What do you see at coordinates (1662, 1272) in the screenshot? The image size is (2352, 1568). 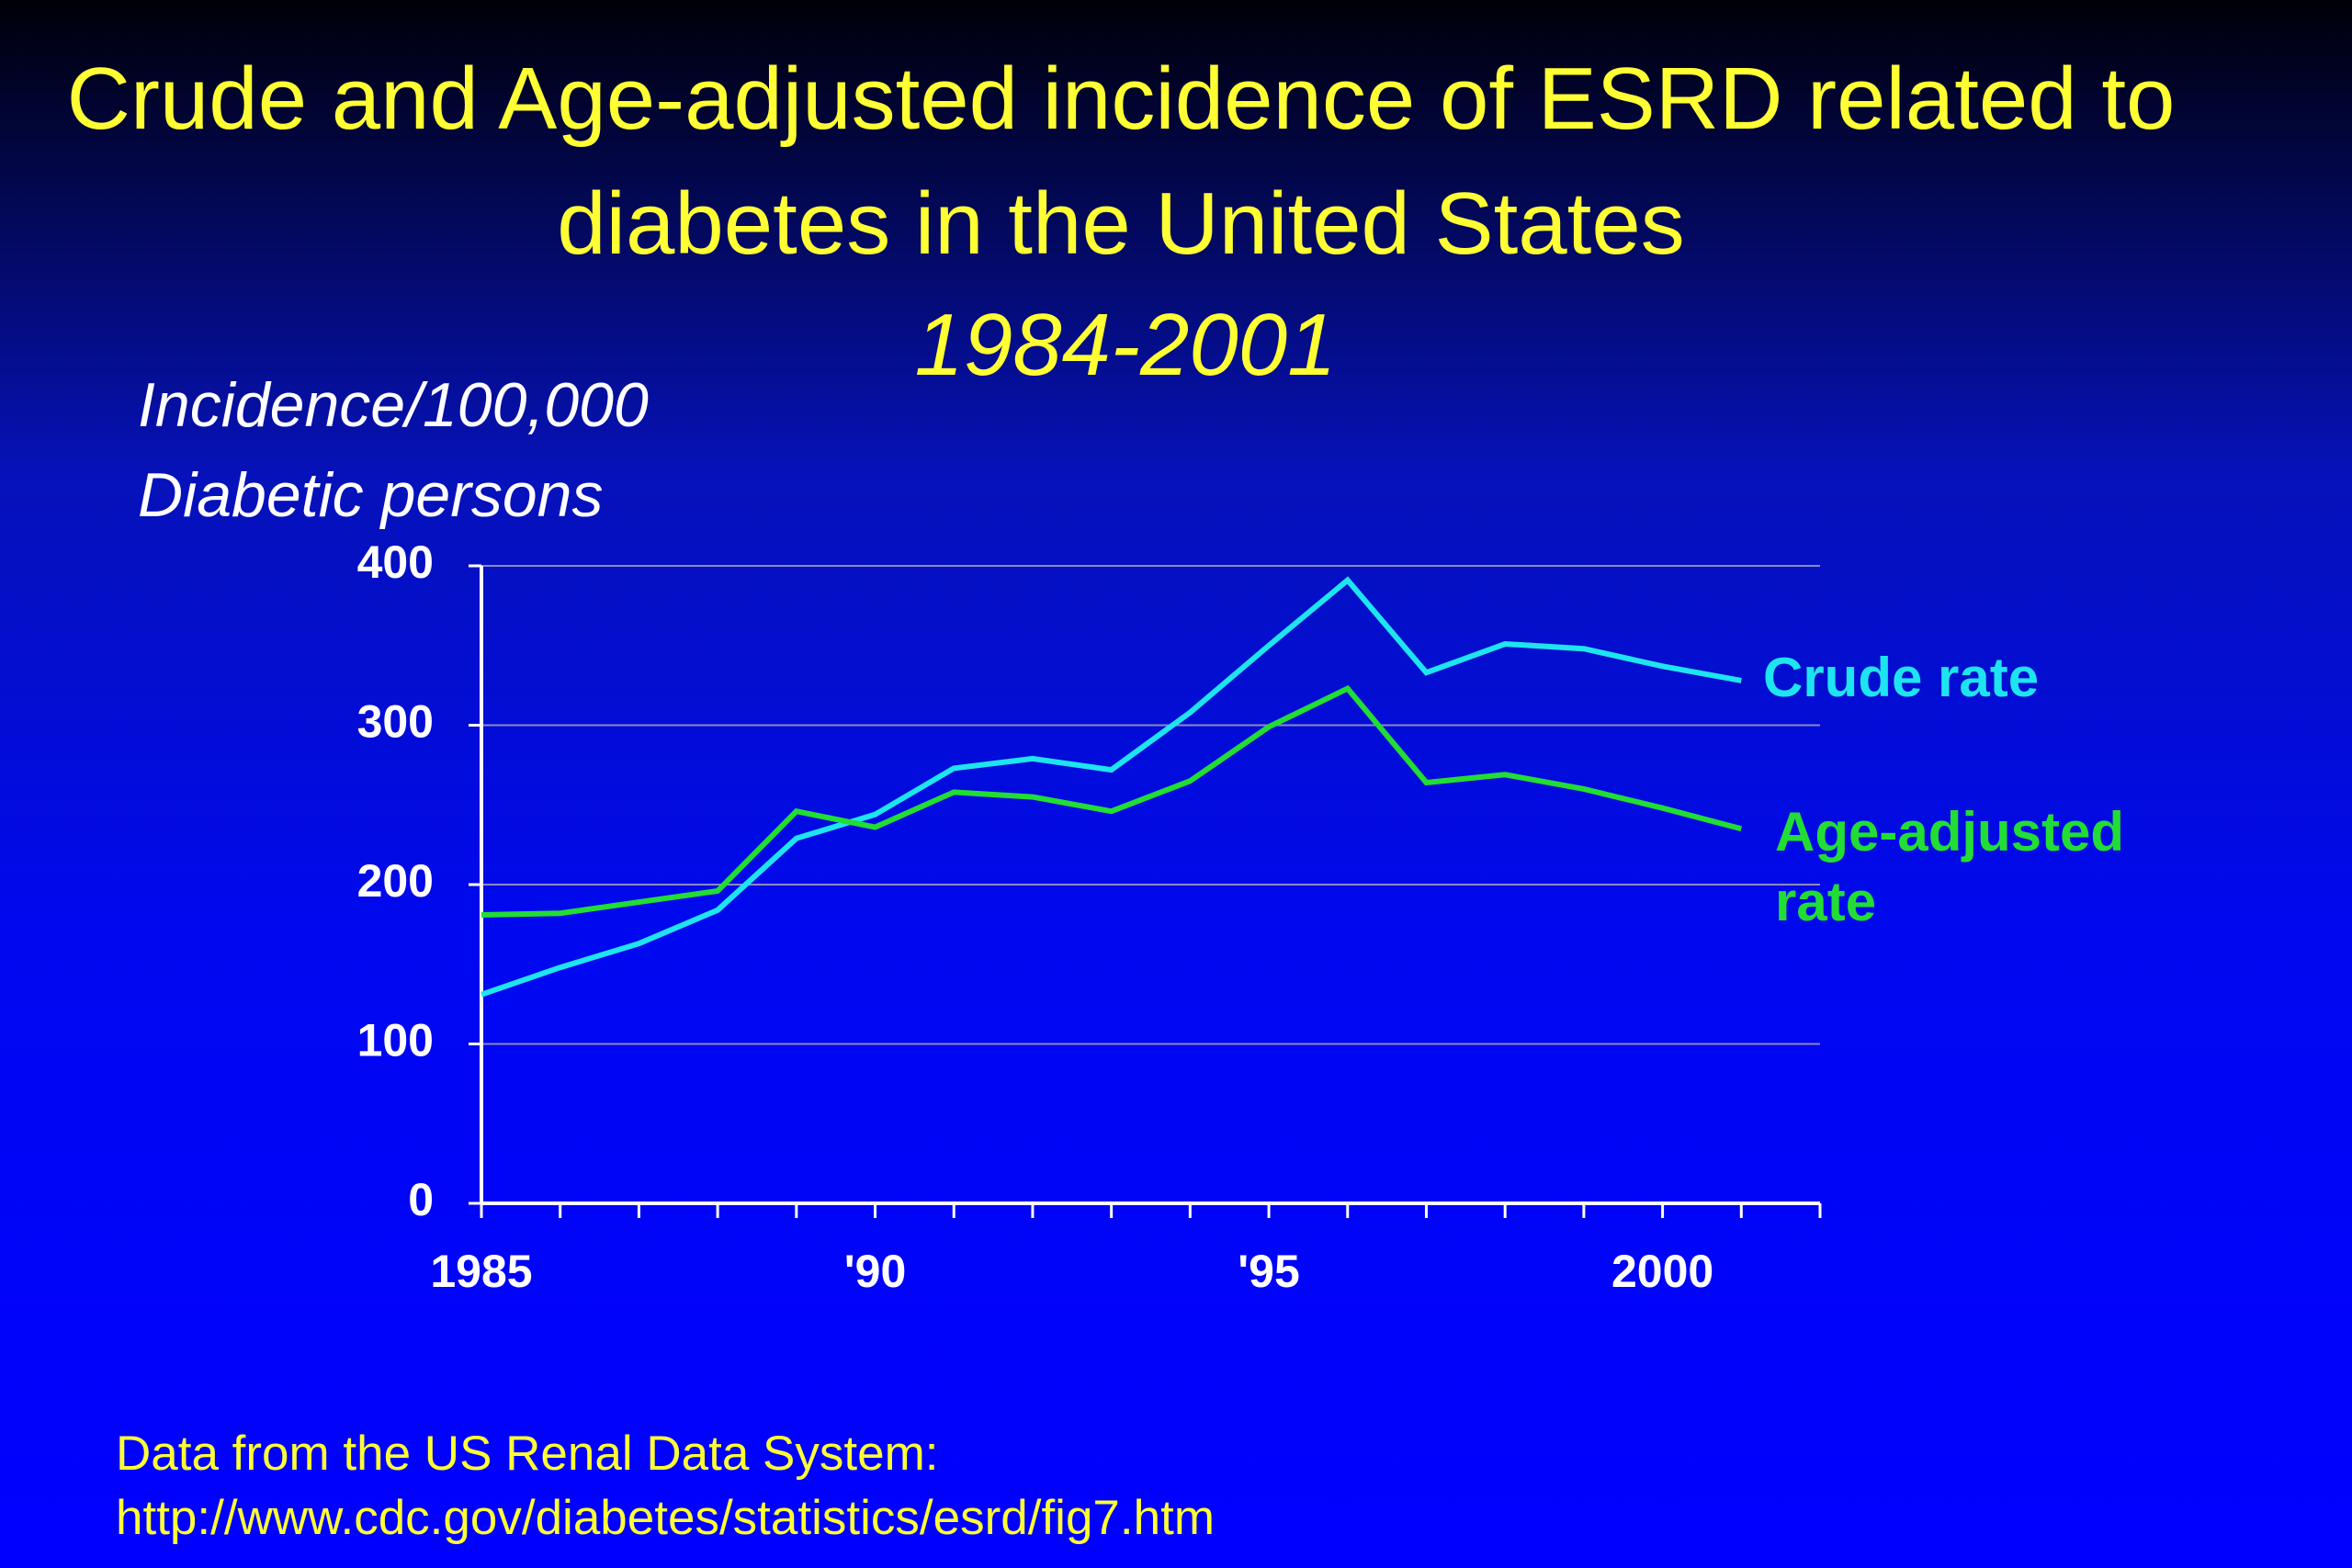 I see `x-tick-label: 2000` at bounding box center [1662, 1272].